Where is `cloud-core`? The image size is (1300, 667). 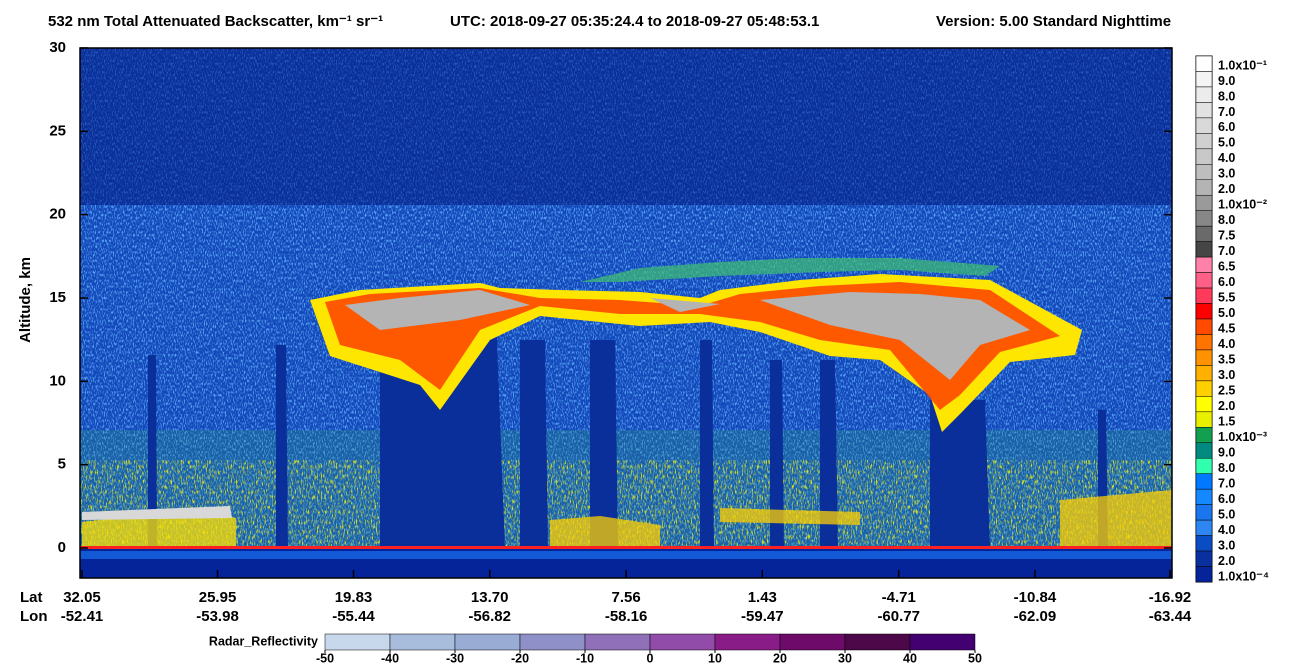 cloud-core is located at coordinates (687, 335).